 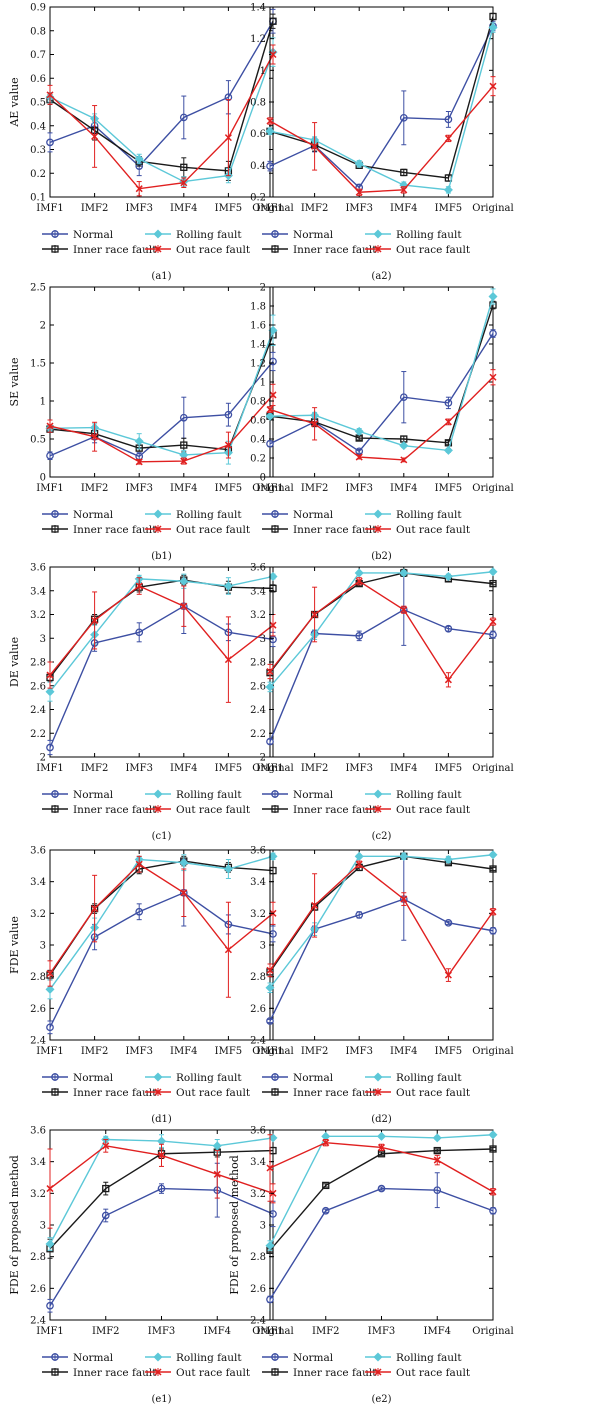 What do you see at coordinates (258, 1194) in the screenshot?
I see `y-tick-label: 3.2` at bounding box center [258, 1194].